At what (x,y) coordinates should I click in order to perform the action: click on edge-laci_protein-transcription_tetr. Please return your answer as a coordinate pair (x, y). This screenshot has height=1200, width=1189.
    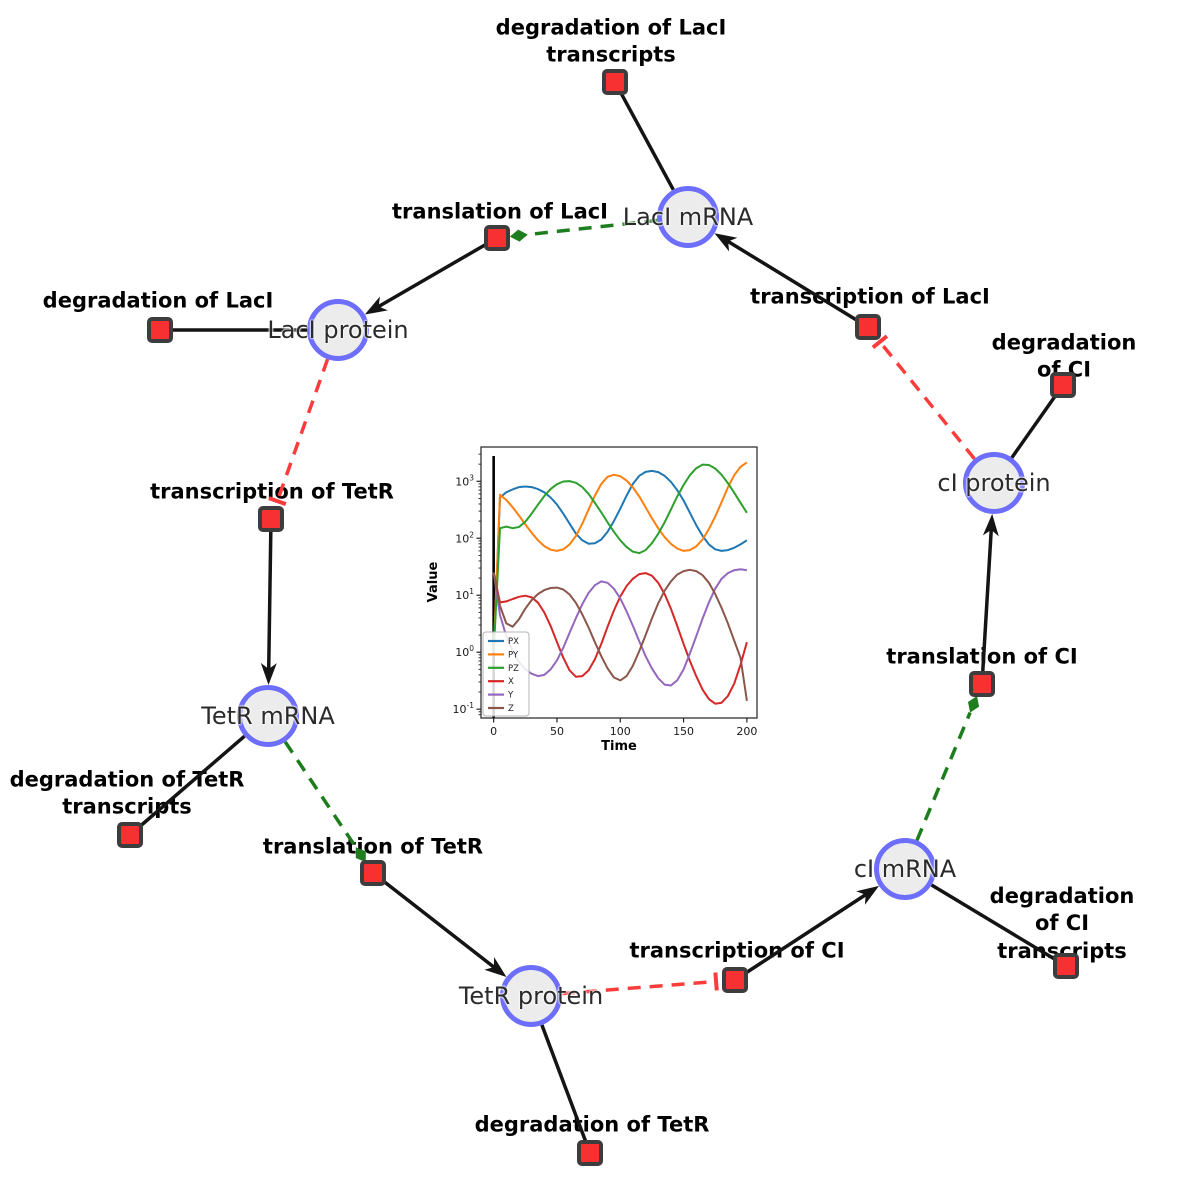
    Looking at the image, I should click on (299, 432).